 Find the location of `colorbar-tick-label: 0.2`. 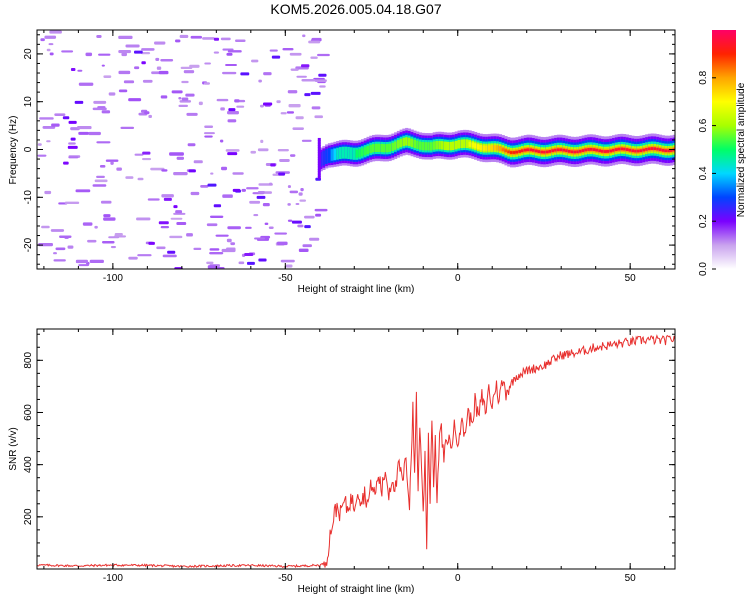

colorbar-tick-label: 0.2 is located at coordinates (703, 221).